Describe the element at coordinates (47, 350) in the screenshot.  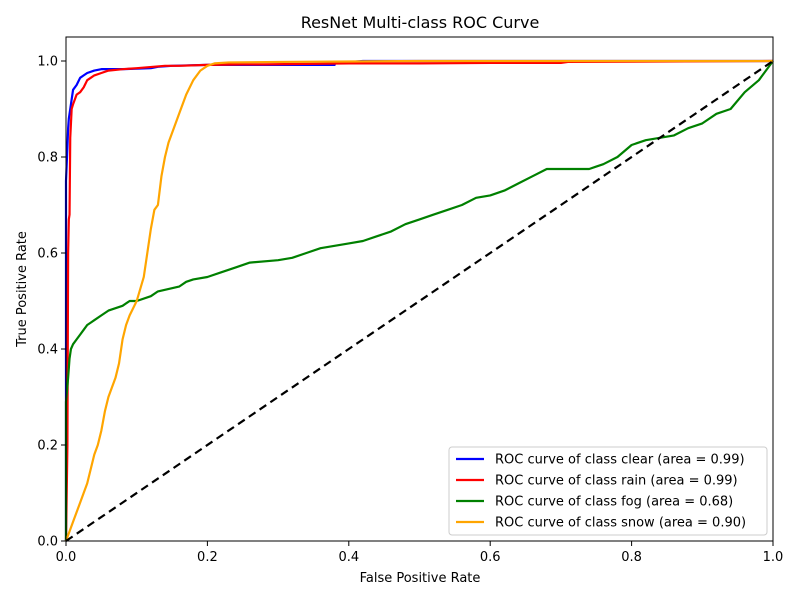
I see `y-tick-label: 0.4` at that location.